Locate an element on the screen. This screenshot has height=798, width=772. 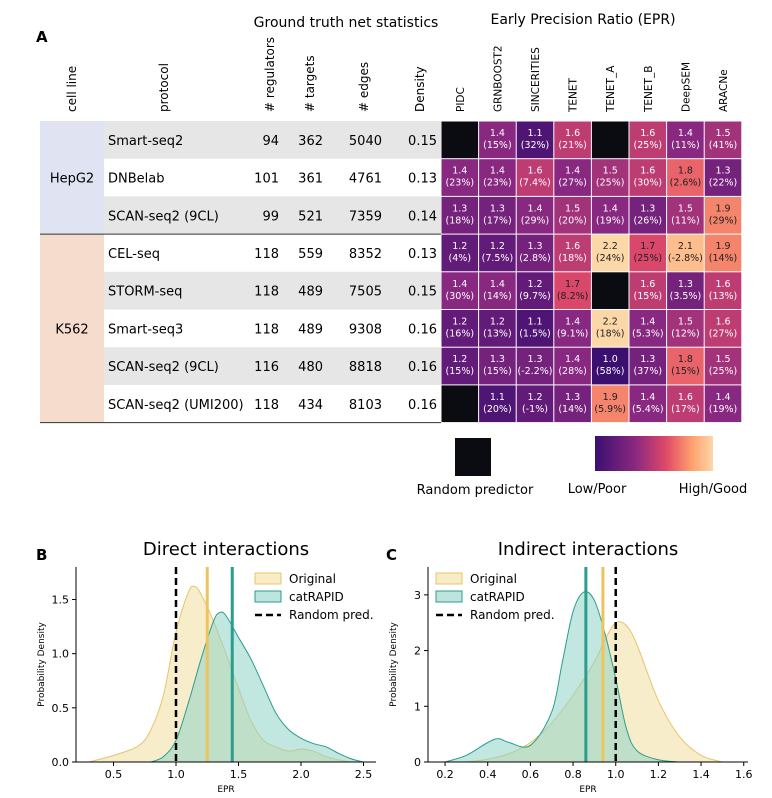
edges-cell: 9308 is located at coordinates (365, 329).